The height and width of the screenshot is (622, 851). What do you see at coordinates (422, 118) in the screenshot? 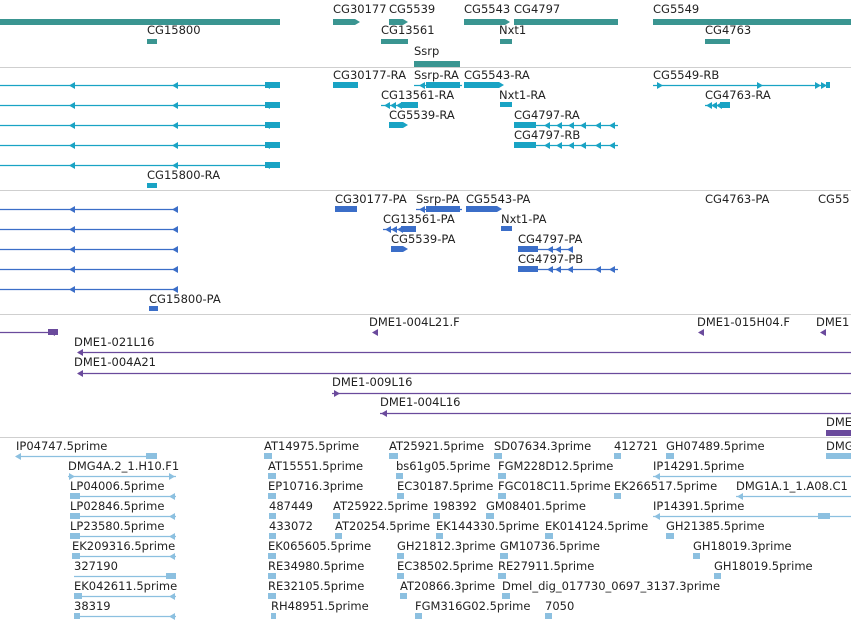
I see `feature-m12: CG5539-RA` at bounding box center [422, 118].